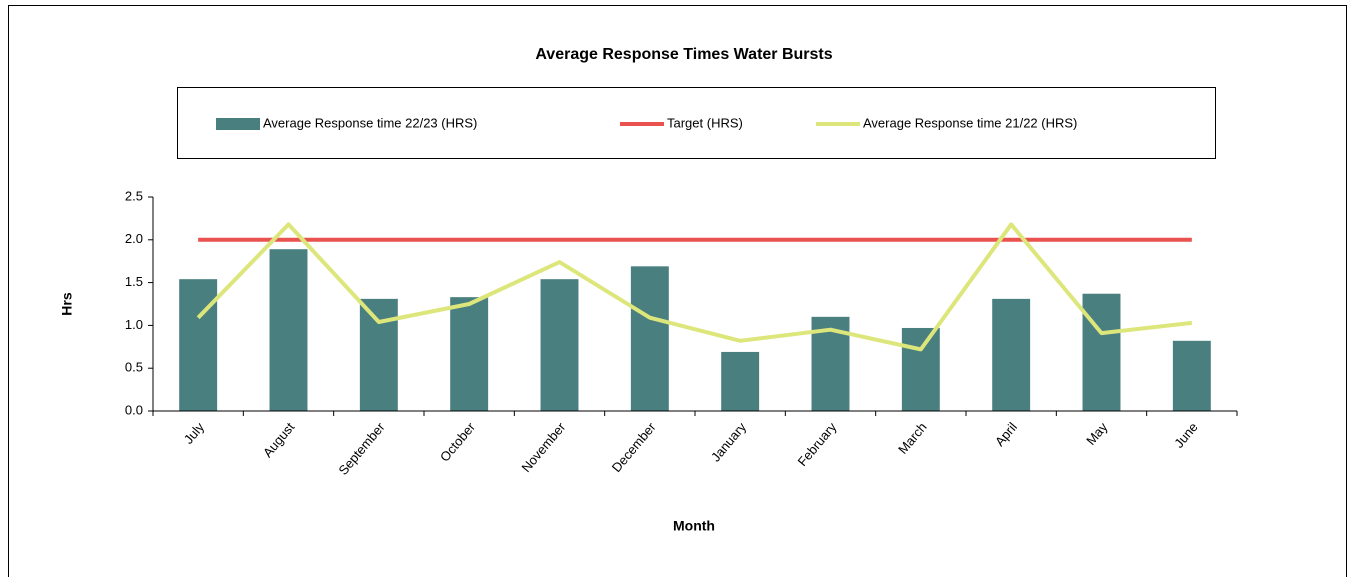 This screenshot has height=577, width=1355. Describe the element at coordinates (694, 526) in the screenshot. I see `x-axis-title: Month` at that location.